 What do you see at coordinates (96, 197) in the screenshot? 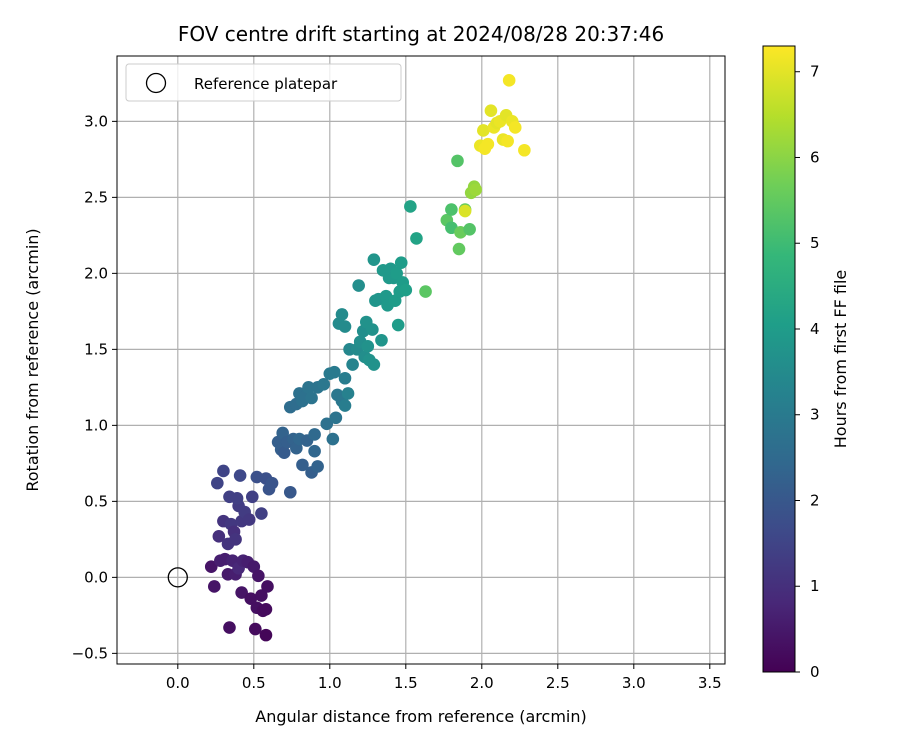
I see `y-tick-label: 2.5` at bounding box center [96, 197].